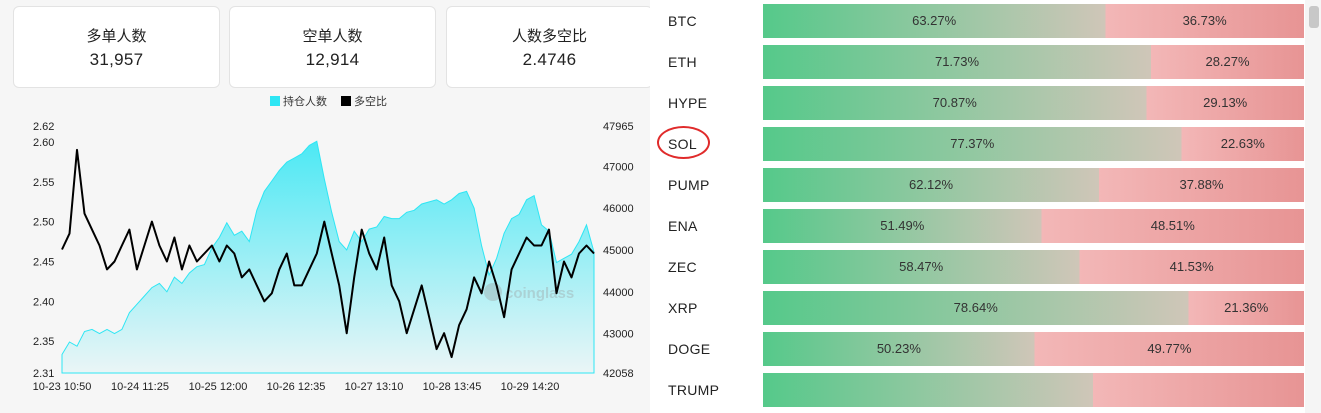  I want to click on coin-row-eth: ETH 71.73% 28.27%, so click(985, 62).